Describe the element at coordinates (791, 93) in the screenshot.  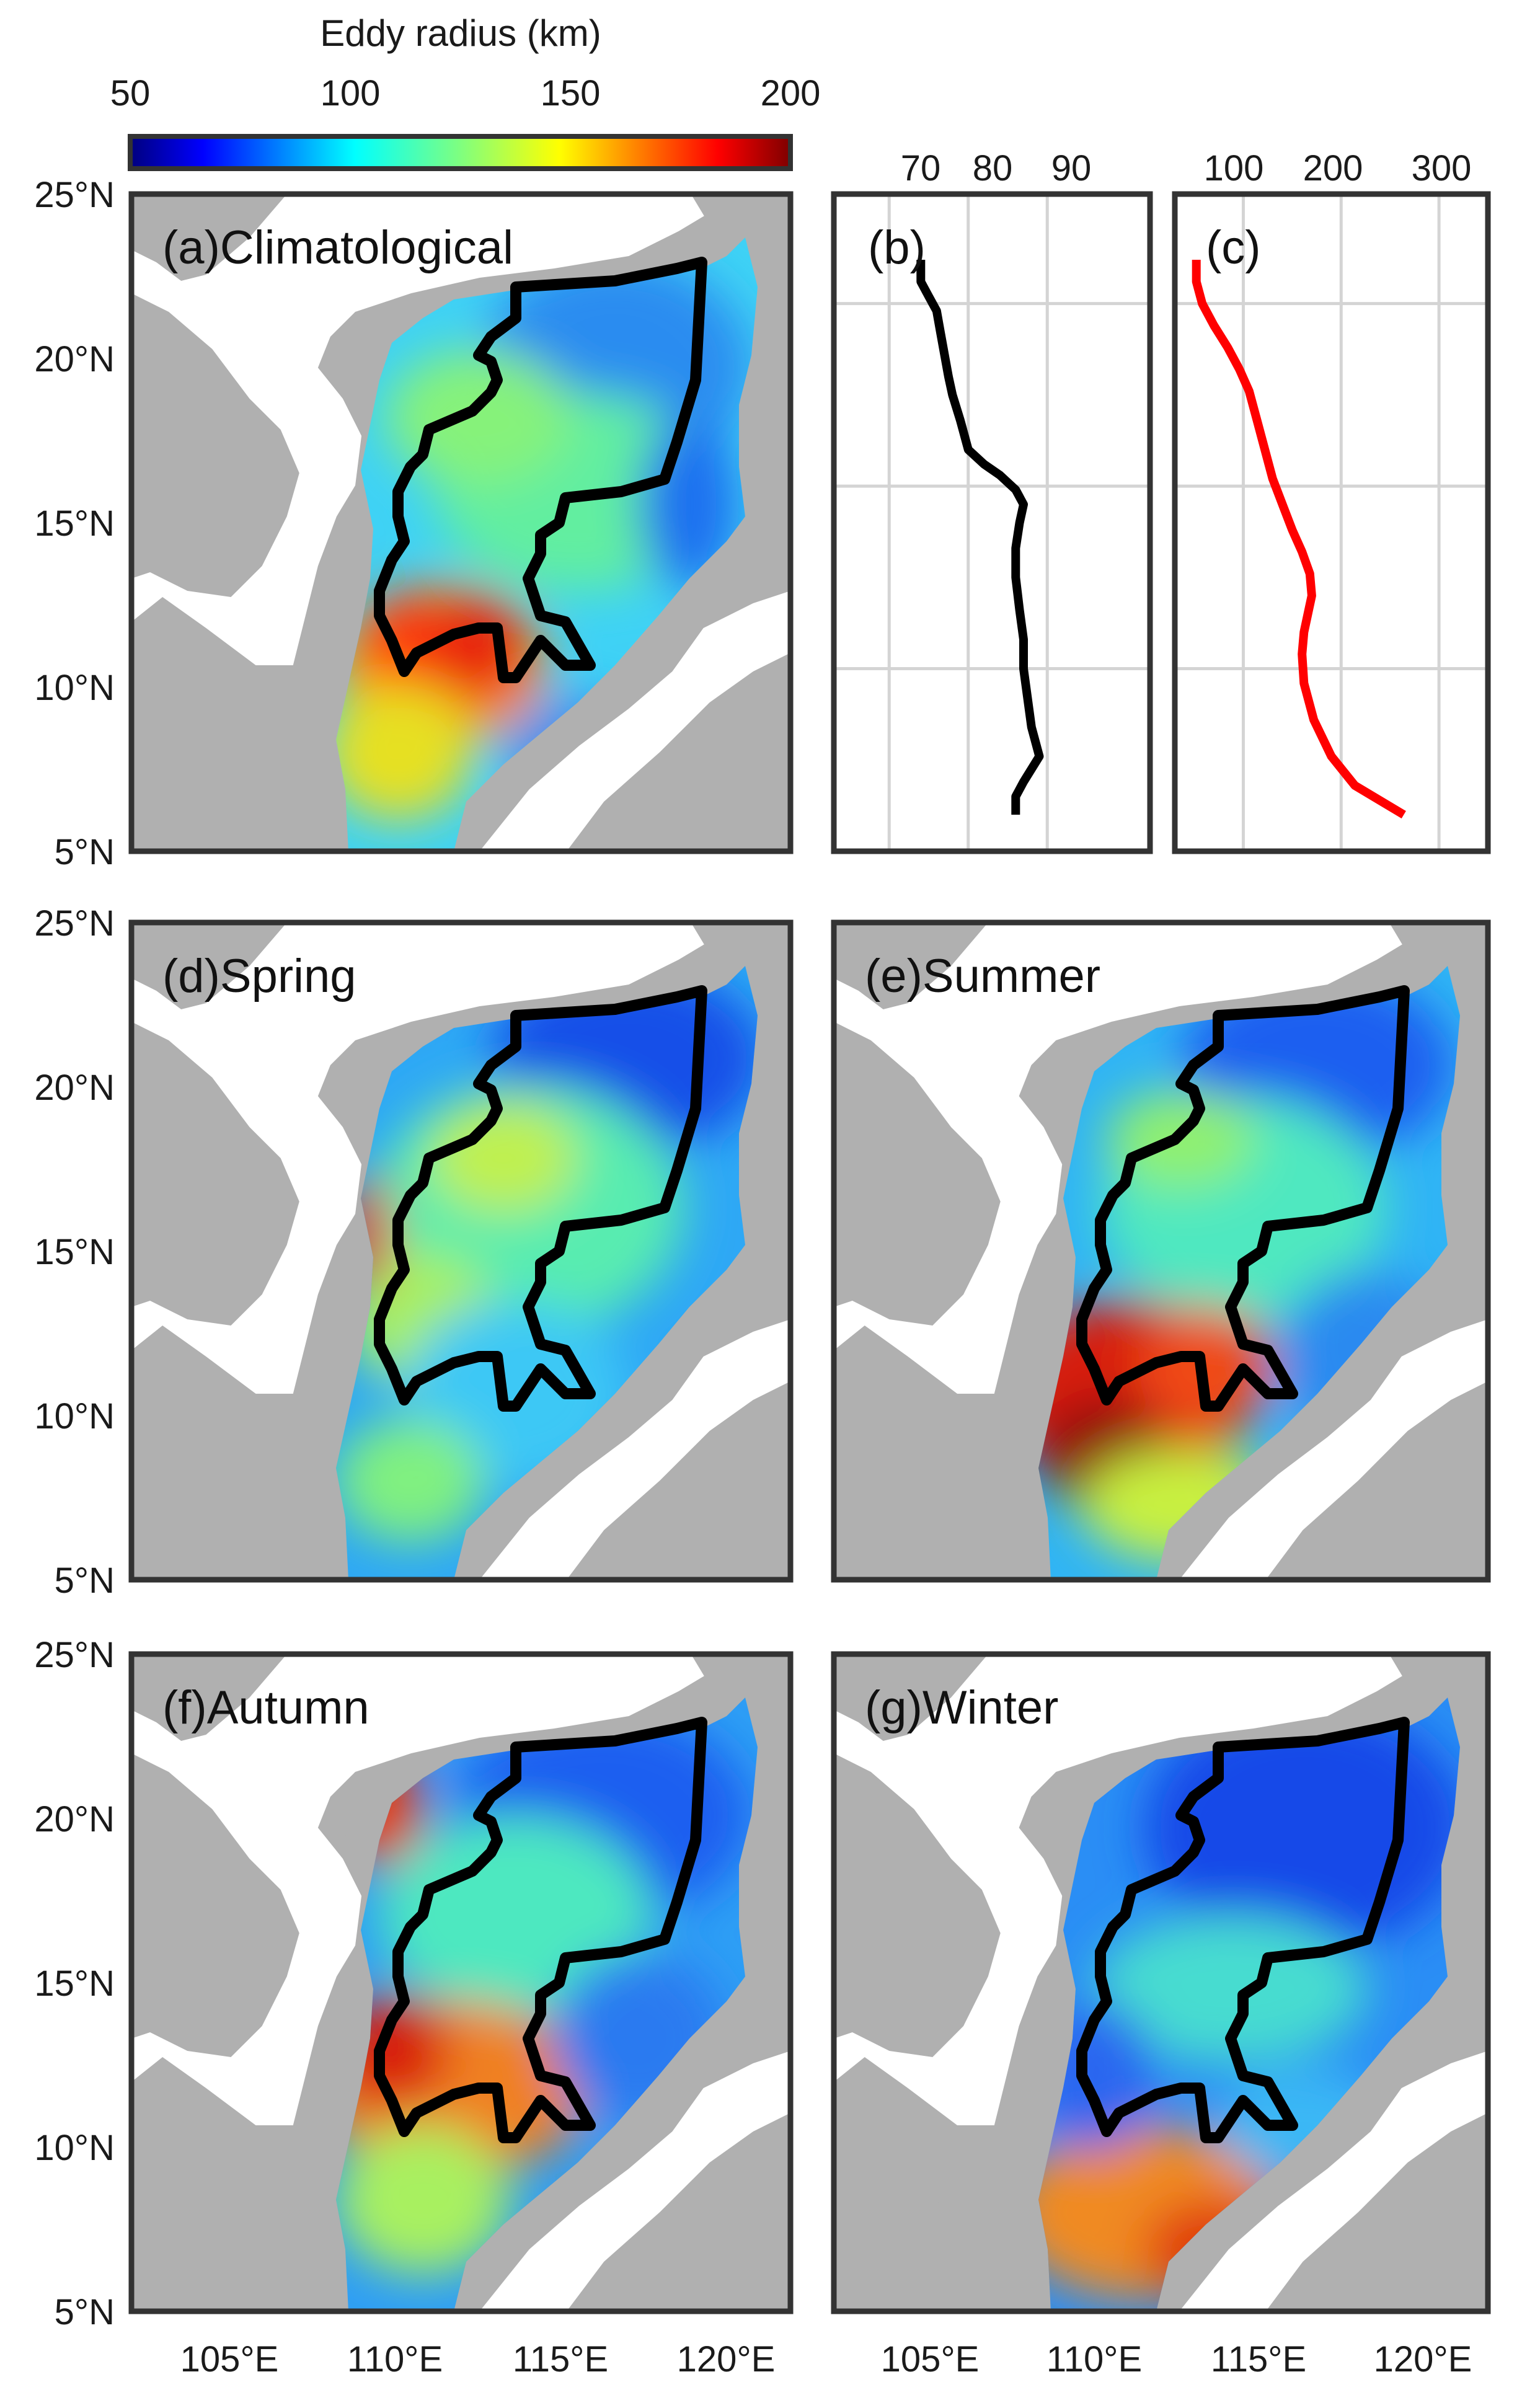
I see `colorbar-tick-200: 200` at that location.